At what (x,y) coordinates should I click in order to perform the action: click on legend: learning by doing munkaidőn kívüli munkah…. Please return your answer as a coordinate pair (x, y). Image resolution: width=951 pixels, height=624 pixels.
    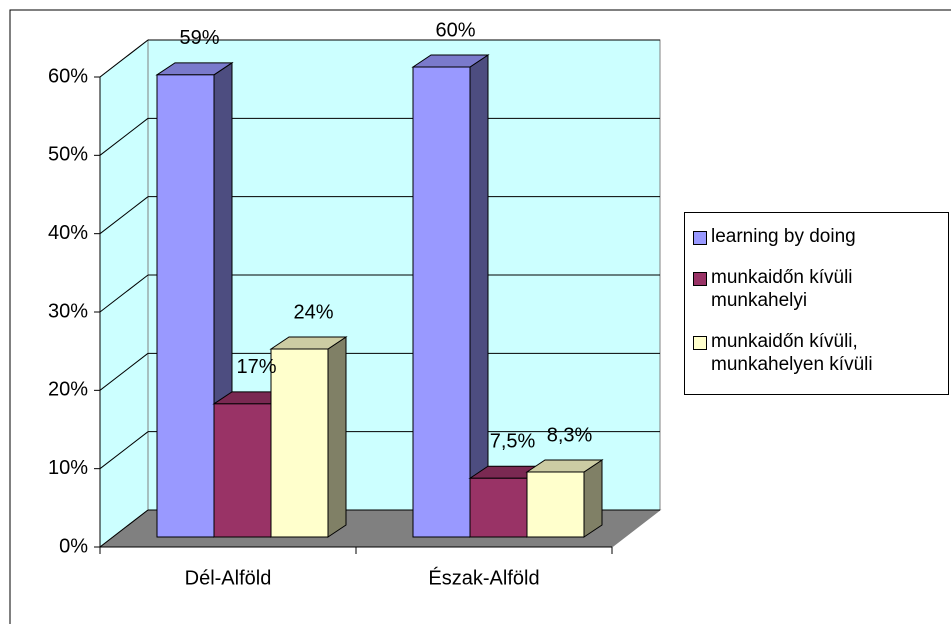
    Looking at the image, I should click on (816, 303).